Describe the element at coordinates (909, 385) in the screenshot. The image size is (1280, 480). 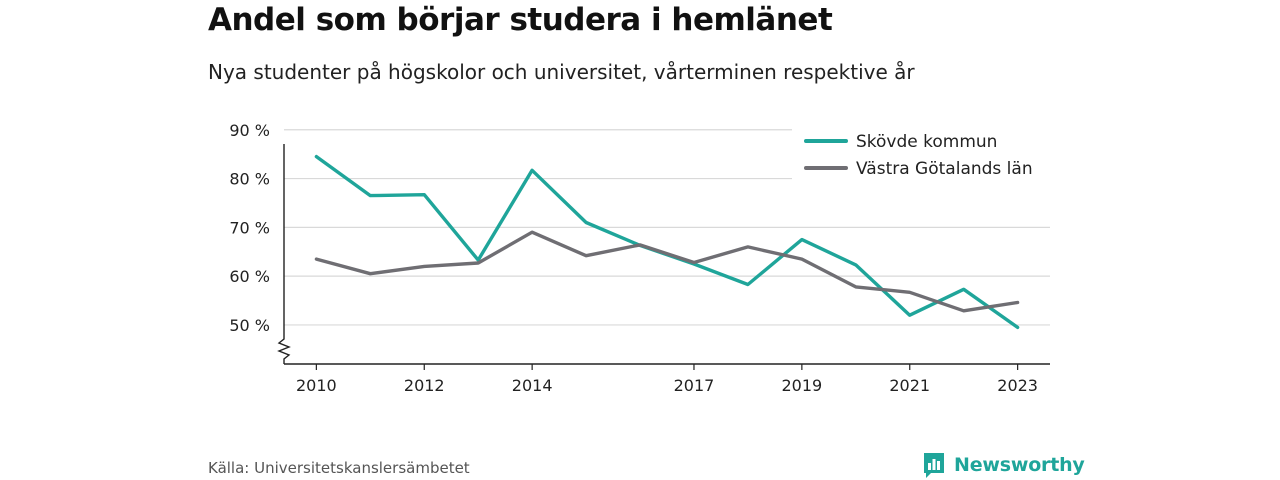
I see `x-tick-label: 2021` at that location.